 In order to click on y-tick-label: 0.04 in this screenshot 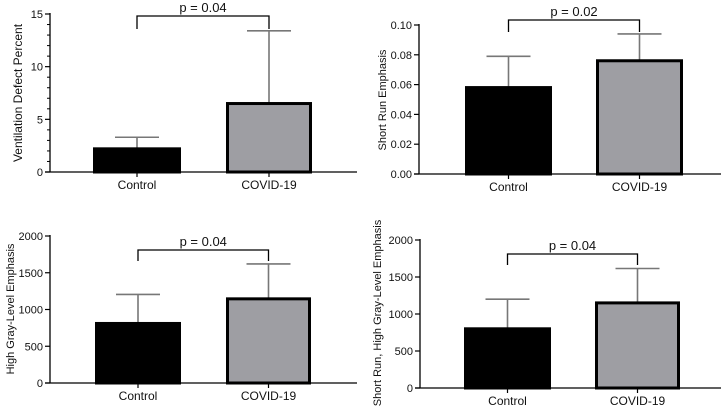, I will do `click(401, 115)`.